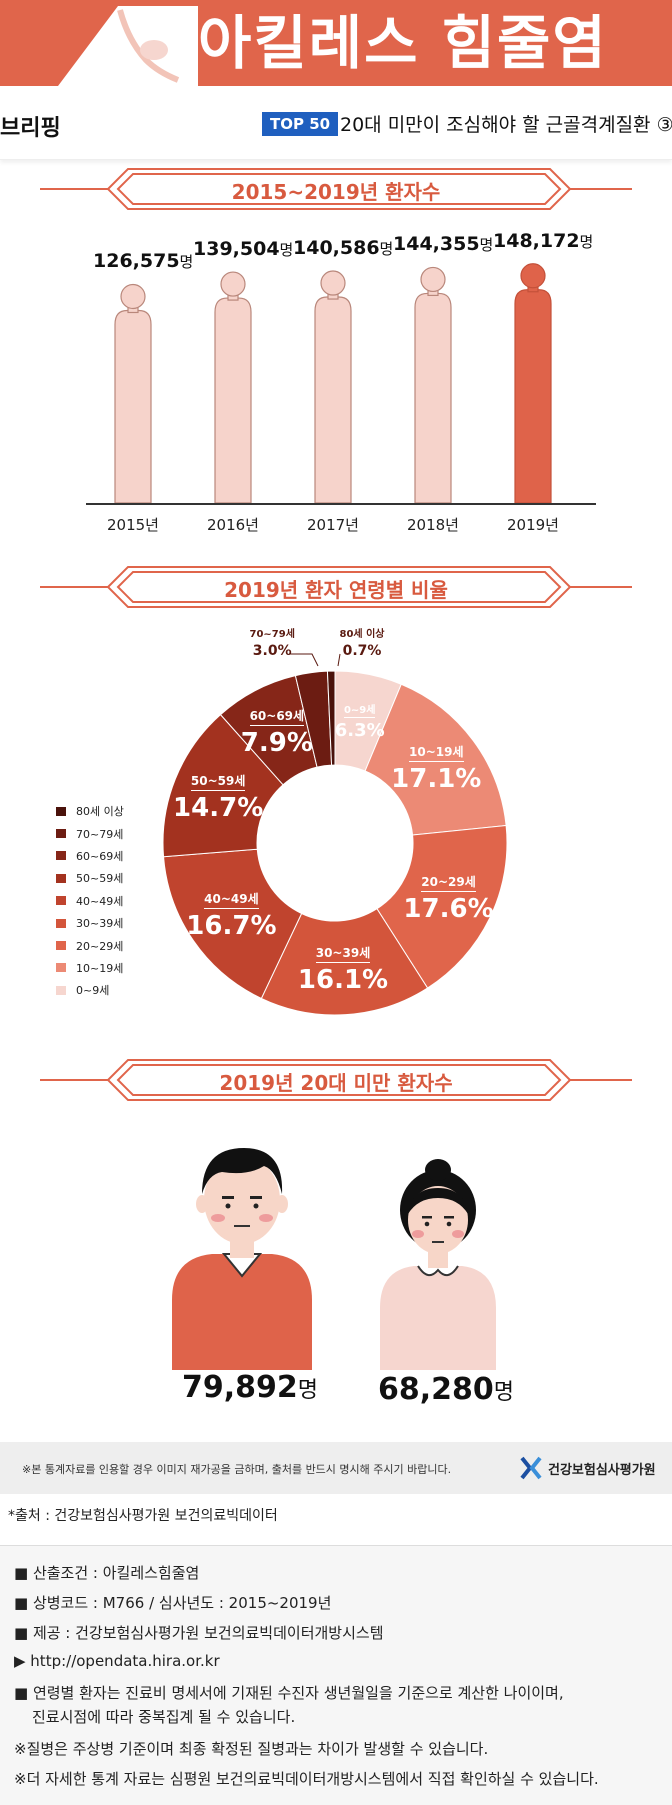 The height and width of the screenshot is (1805, 672). I want to click on donut-label-age: 40~49세, so click(231, 900).